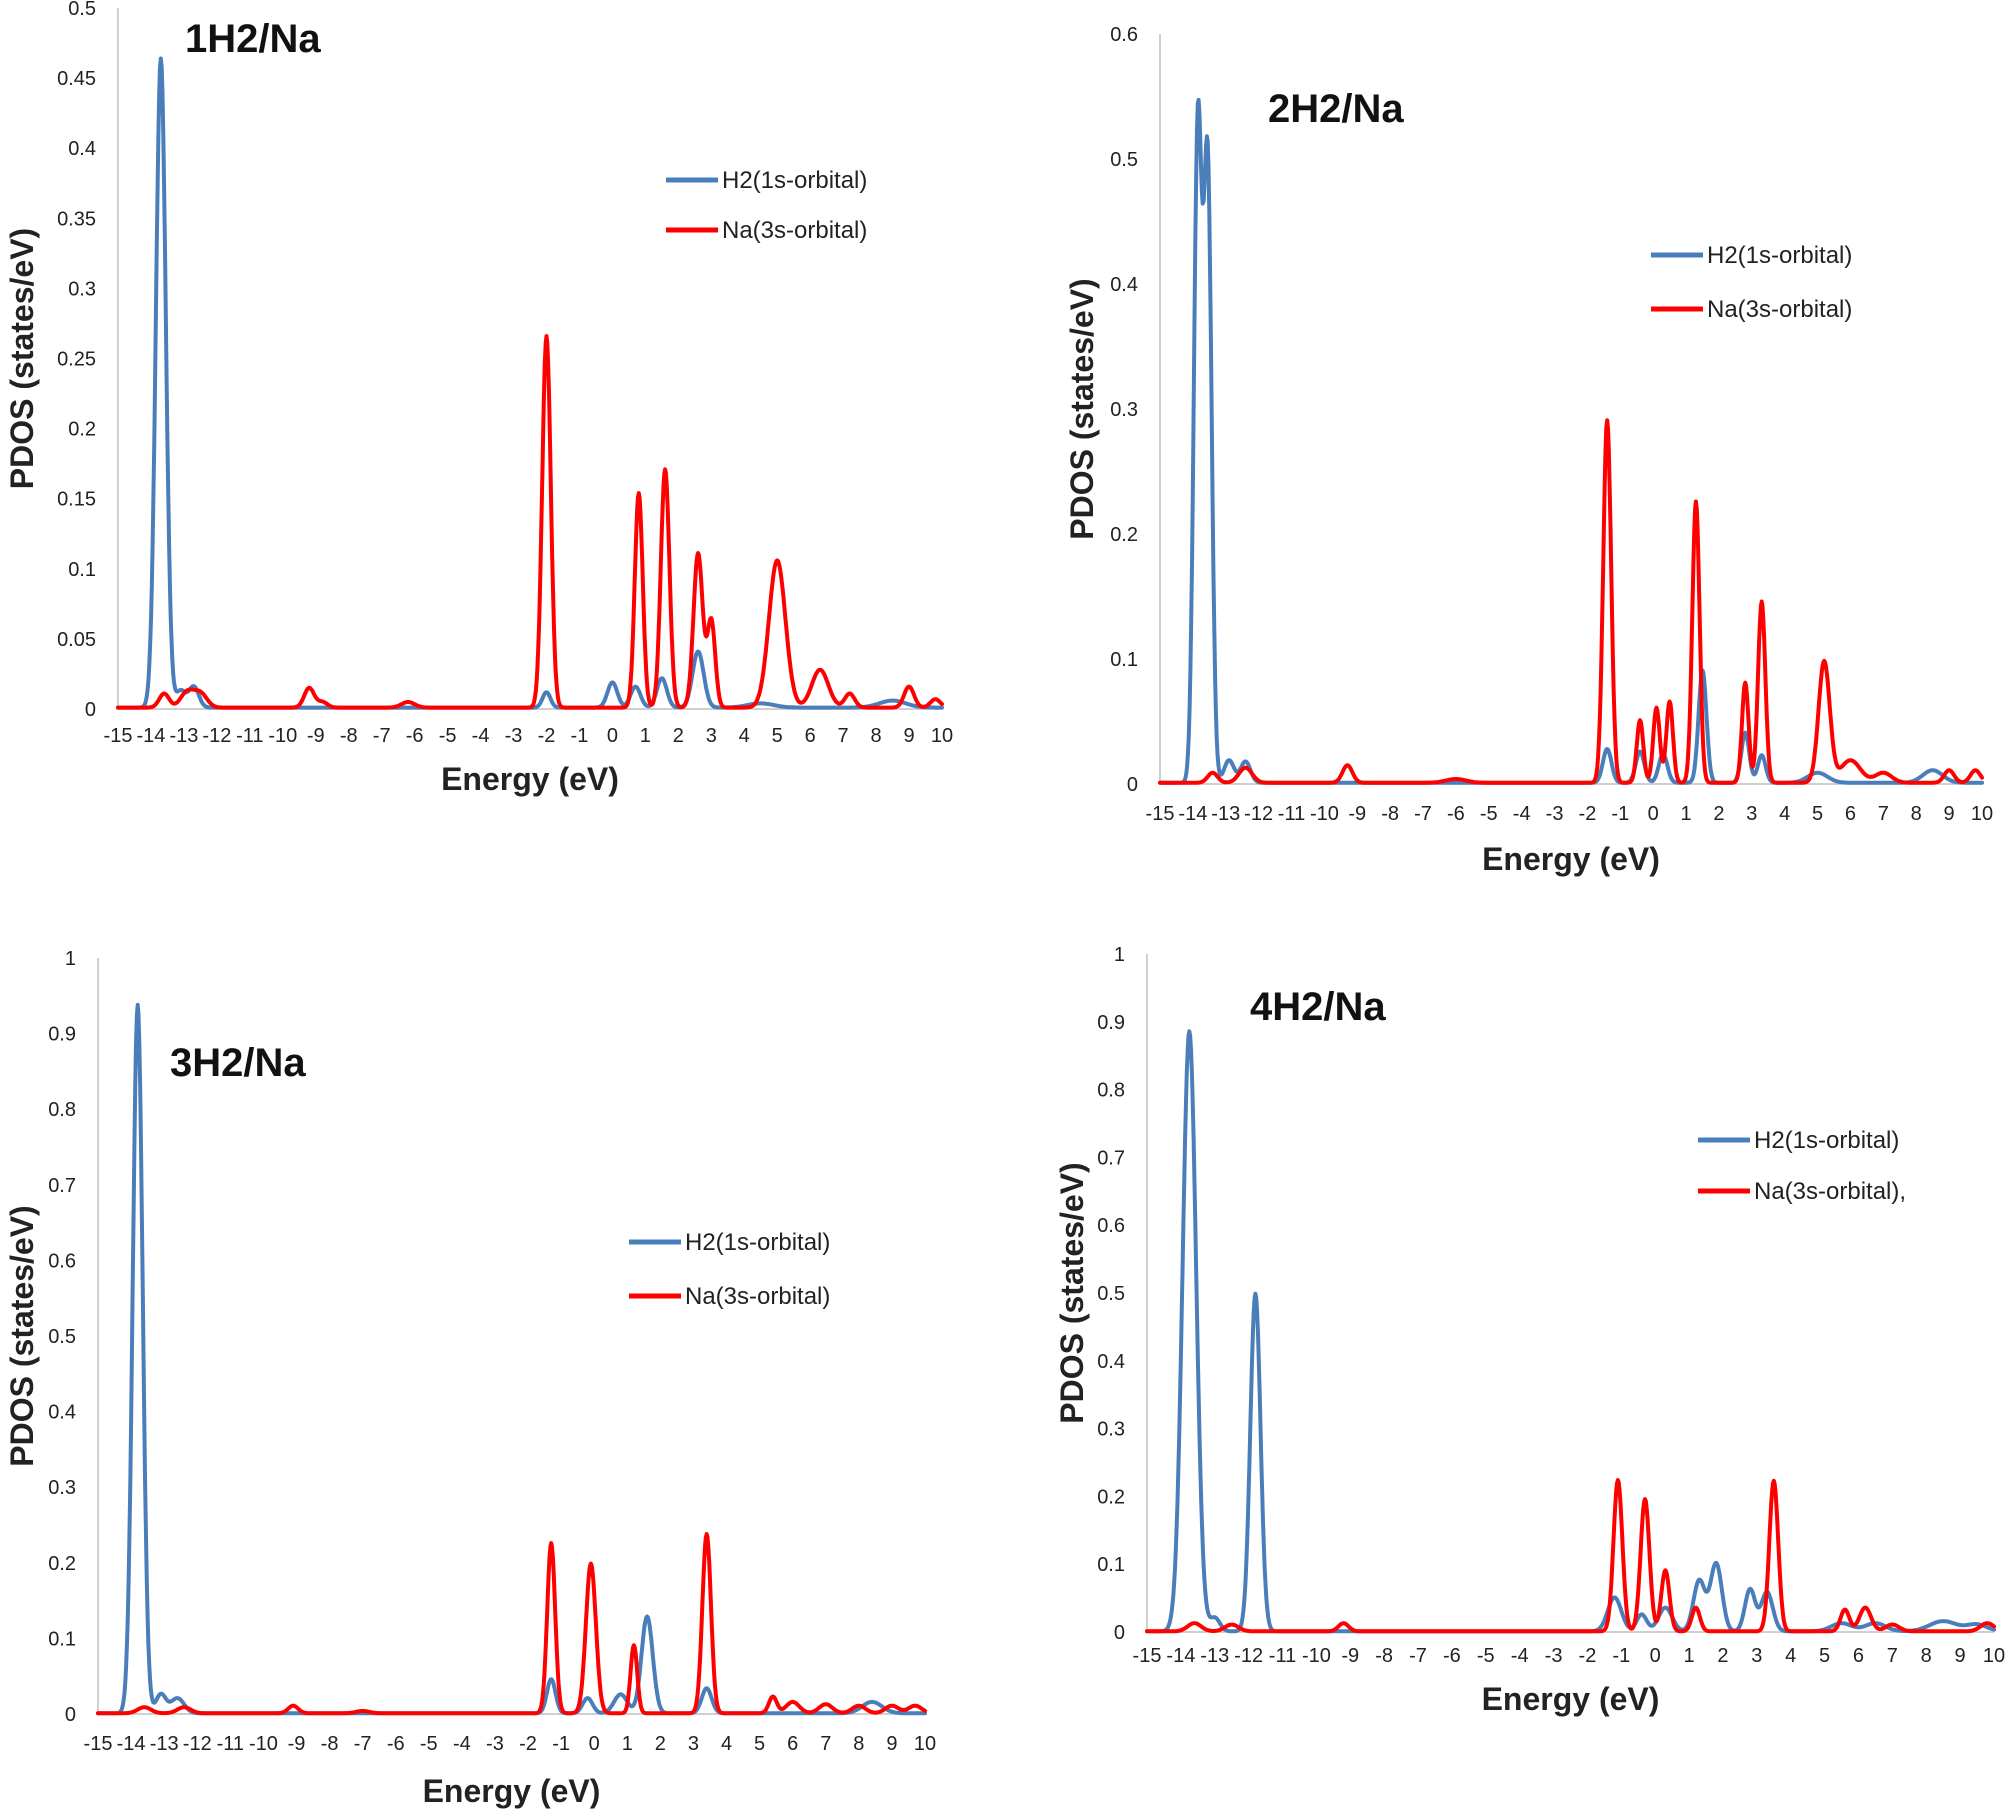 The image size is (2008, 1819). What do you see at coordinates (1111, 1023) in the screenshot?
I see `y-tick-label: 0.9` at bounding box center [1111, 1023].